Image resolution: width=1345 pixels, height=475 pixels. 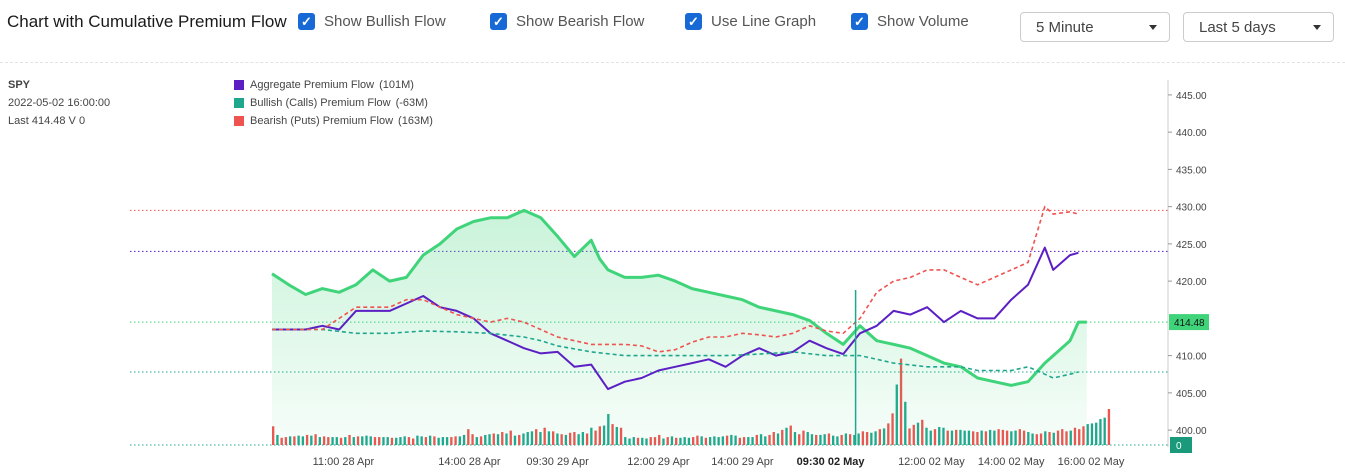 What do you see at coordinates (658, 462) in the screenshot?
I see `x-tick-label: 12:00 29 Apr` at bounding box center [658, 462].